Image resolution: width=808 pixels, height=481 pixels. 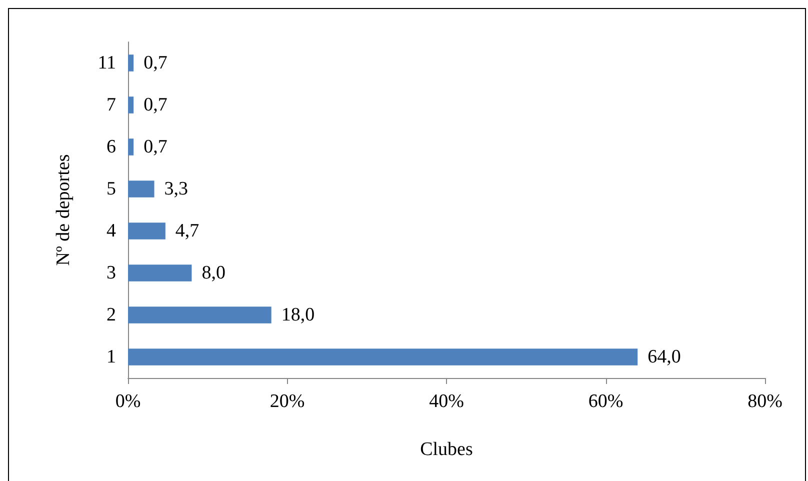 What do you see at coordinates (214, 273) in the screenshot?
I see `data-label: 8,0` at bounding box center [214, 273].